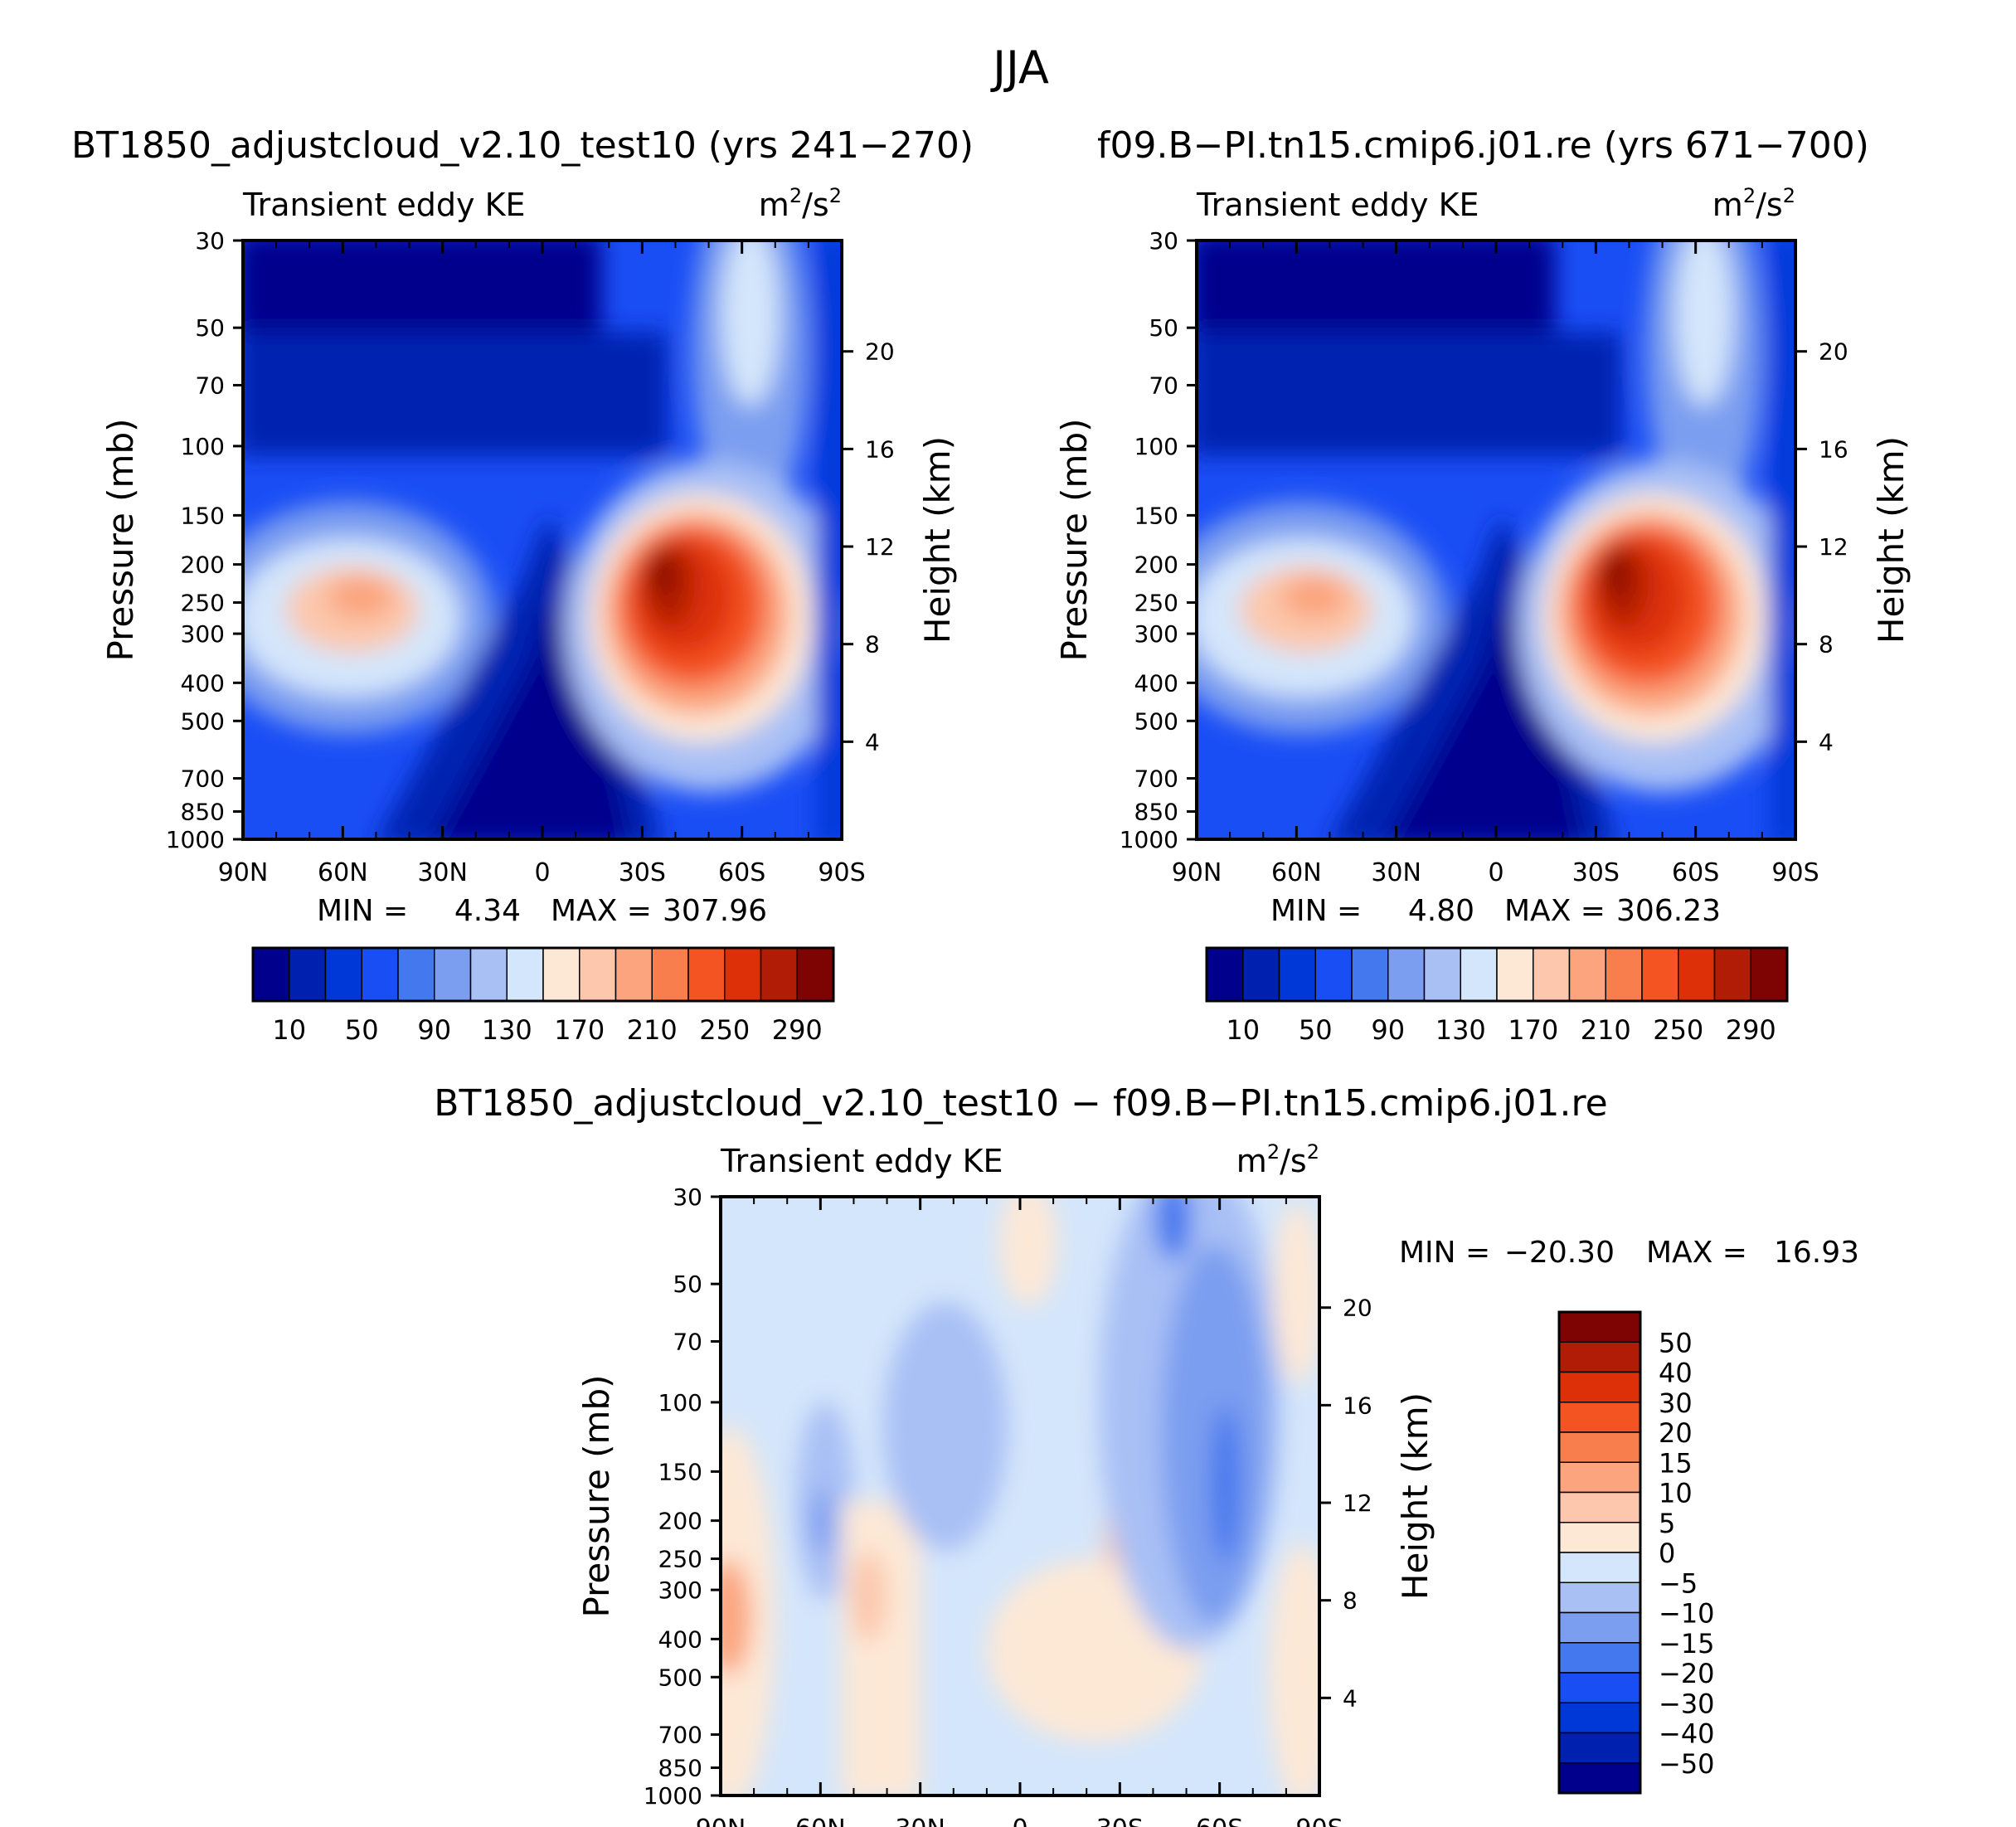 The height and width of the screenshot is (1827, 2016). What do you see at coordinates (687, 1284) in the screenshot?
I see `y-tick-label: 50` at bounding box center [687, 1284].